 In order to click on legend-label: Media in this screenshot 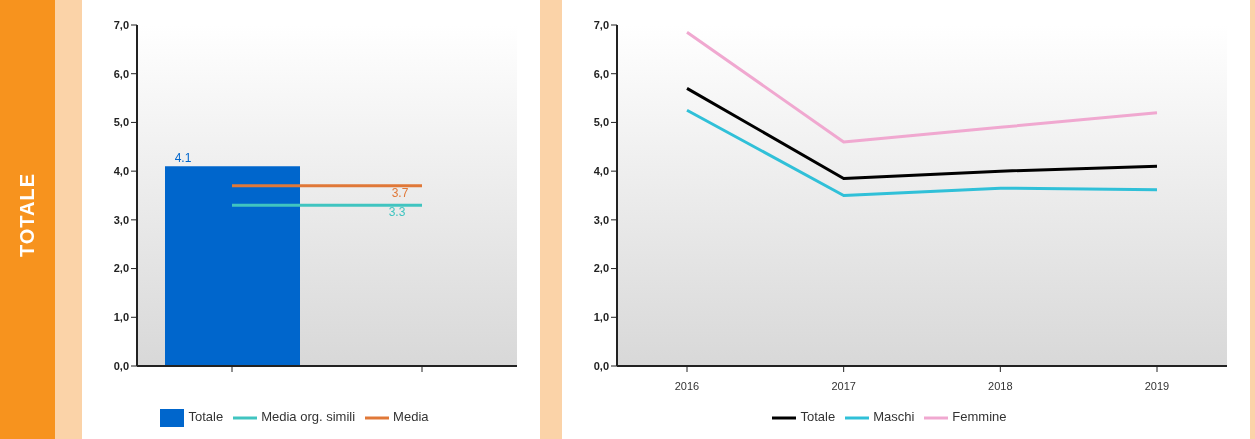, I will do `click(411, 417)`.